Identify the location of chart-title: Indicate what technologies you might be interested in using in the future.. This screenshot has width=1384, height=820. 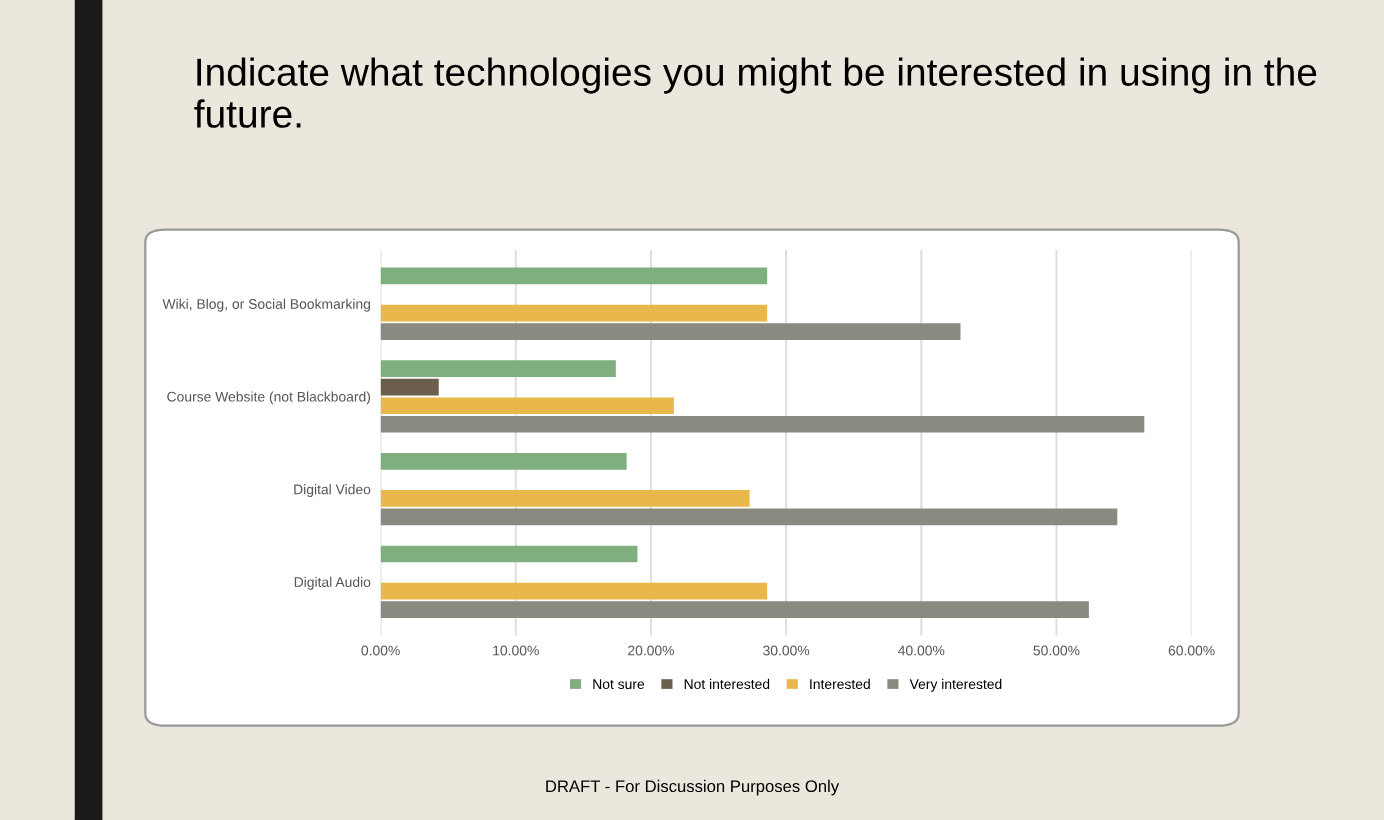
(755, 92).